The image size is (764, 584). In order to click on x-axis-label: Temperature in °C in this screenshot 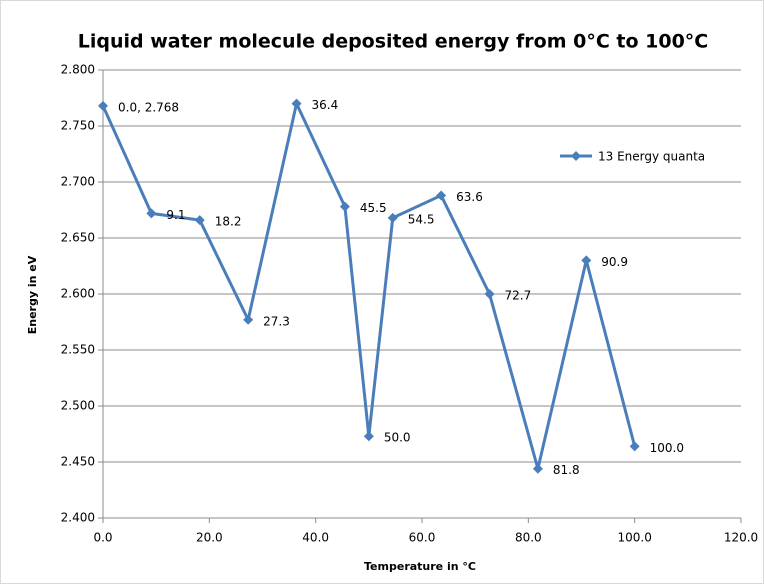, I will do `click(420, 566)`.